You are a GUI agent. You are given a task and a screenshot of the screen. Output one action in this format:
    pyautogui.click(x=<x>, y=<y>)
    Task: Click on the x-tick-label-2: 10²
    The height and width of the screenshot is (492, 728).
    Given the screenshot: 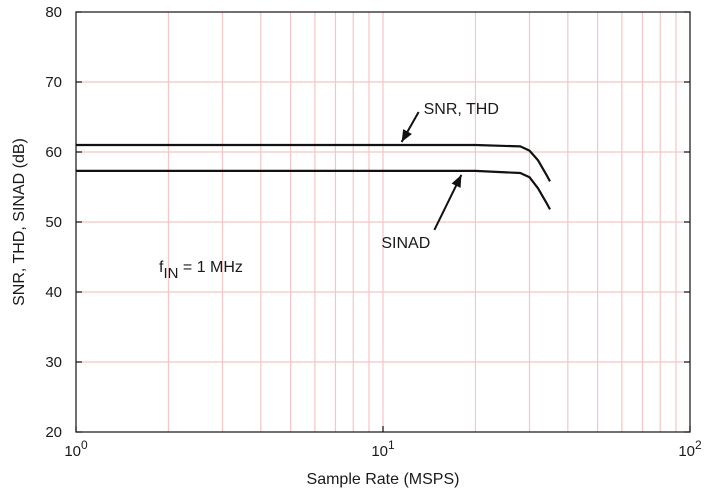 What is the action you would take?
    pyautogui.click(x=690, y=449)
    